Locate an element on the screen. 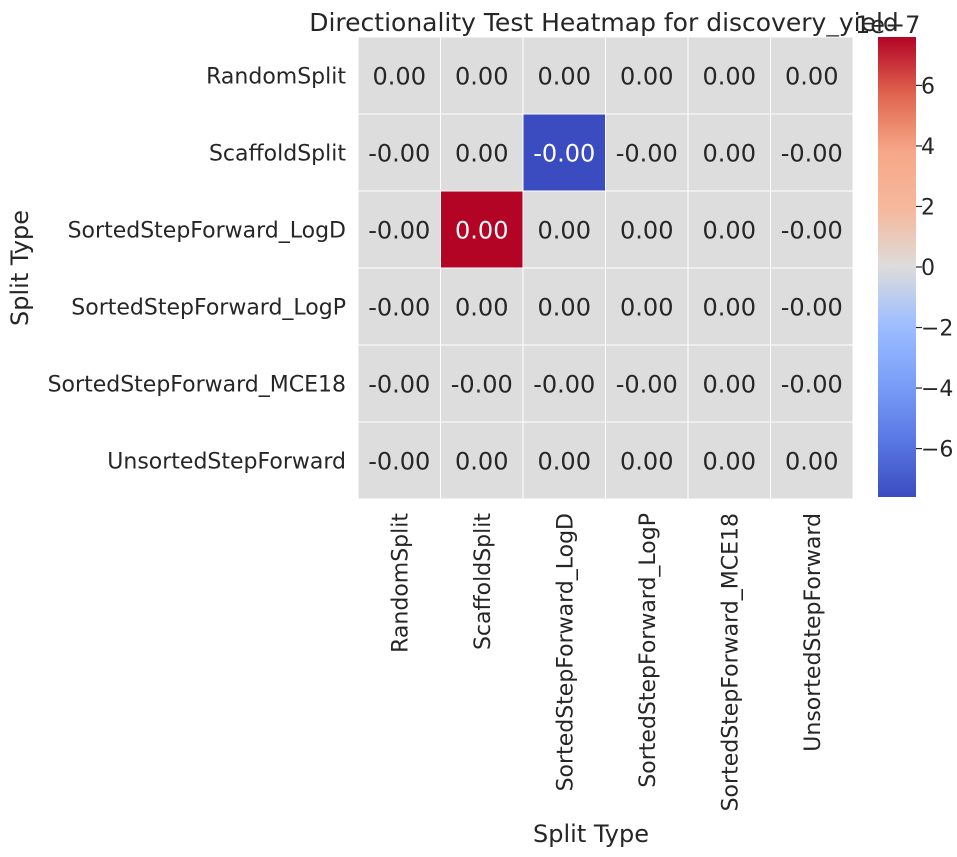 The width and height of the screenshot is (957, 857). y-tick-label: SortedStepForward_LogP is located at coordinates (208, 308).